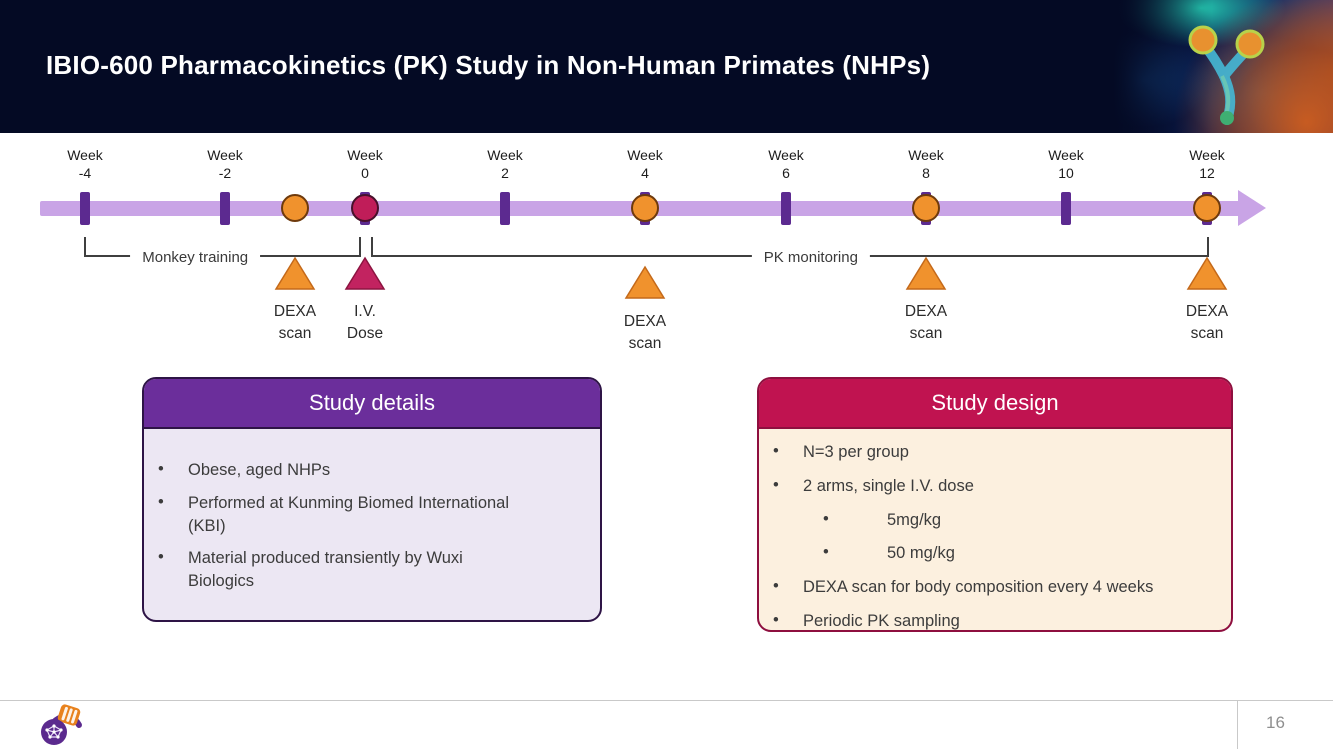 The height and width of the screenshot is (749, 1333). I want to click on week-label-0: Week 0, so click(365, 164).